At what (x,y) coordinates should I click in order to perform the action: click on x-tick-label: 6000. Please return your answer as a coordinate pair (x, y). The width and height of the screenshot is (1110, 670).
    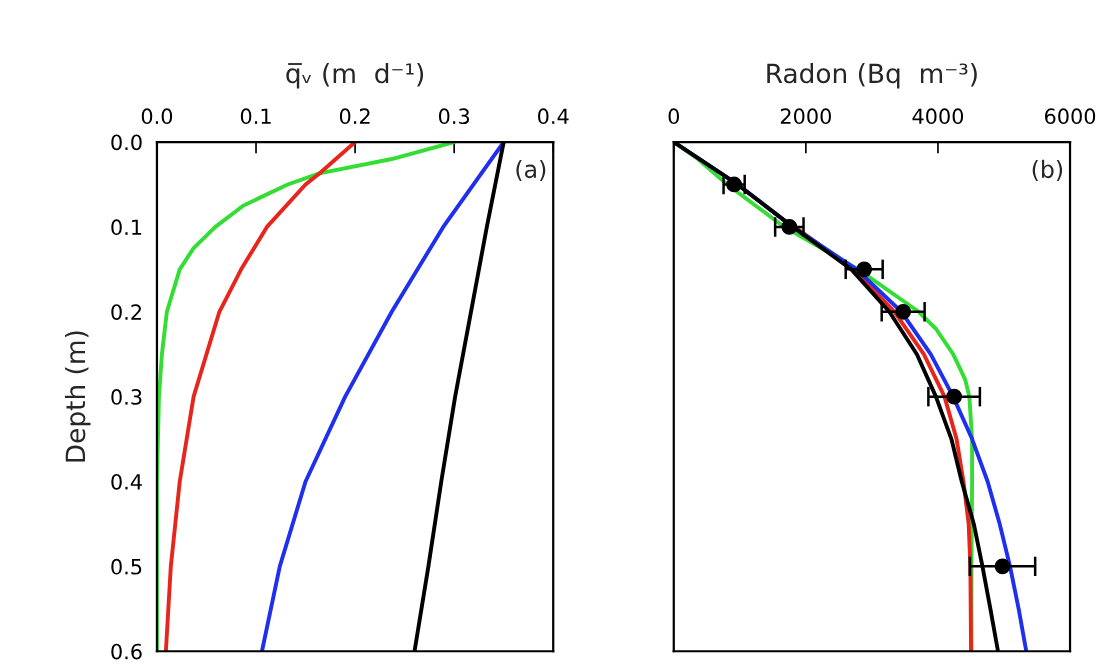
    Looking at the image, I should click on (1070, 116).